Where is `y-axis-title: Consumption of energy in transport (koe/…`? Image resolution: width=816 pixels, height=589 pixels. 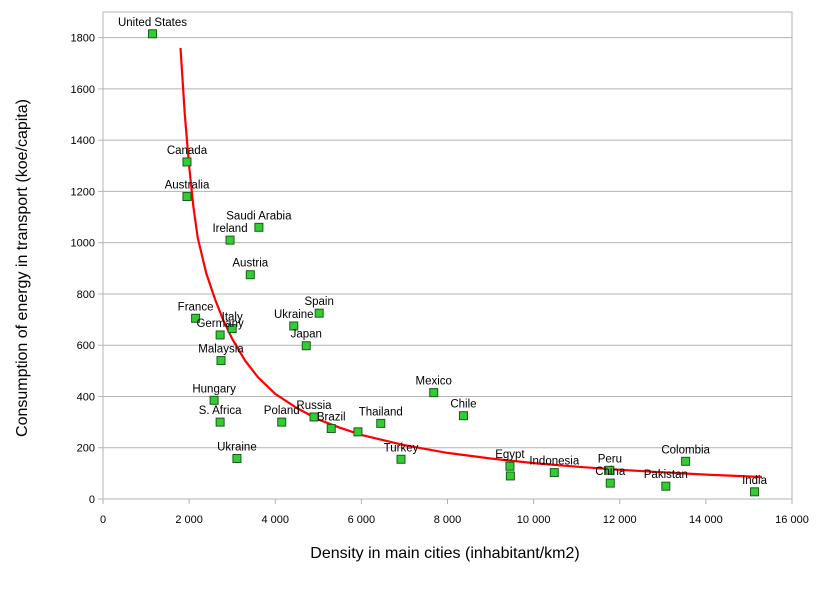 y-axis-title: Consumption of energy in transport (koe/… is located at coordinates (22, 268).